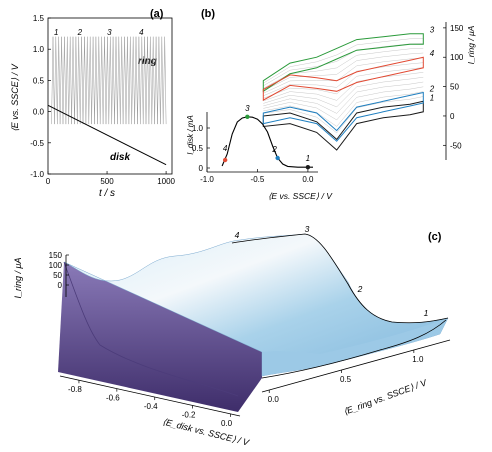  What do you see at coordinates (109, 32) in the screenshot?
I see `cycle-label-3: 3` at bounding box center [109, 32].